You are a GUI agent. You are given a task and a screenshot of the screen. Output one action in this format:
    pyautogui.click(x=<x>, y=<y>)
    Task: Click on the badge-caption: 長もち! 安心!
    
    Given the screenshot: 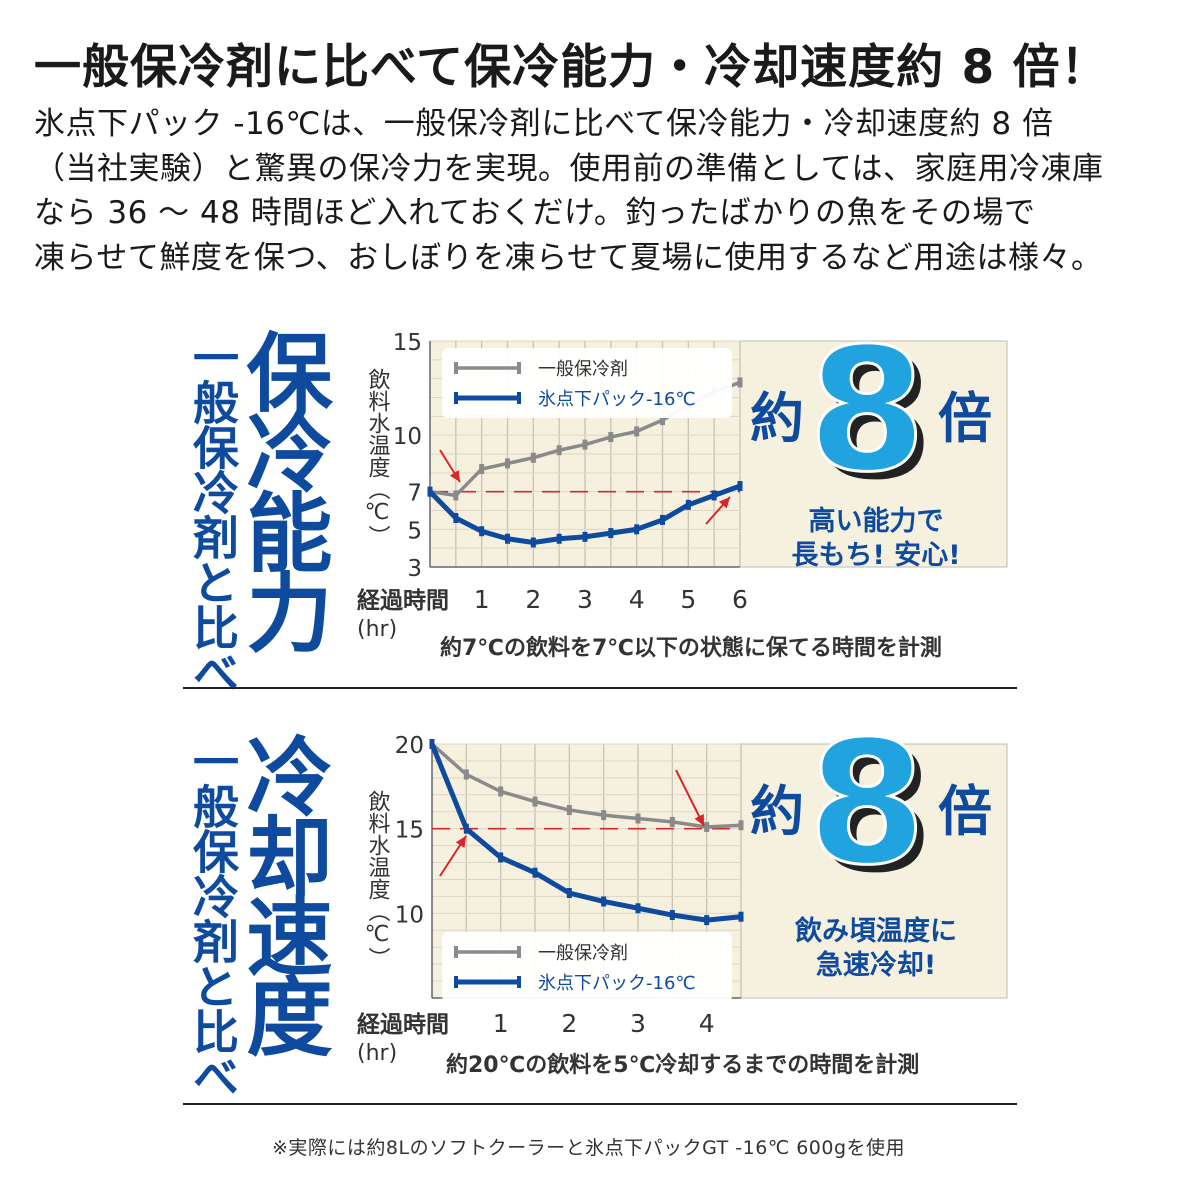 What is the action you would take?
    pyautogui.click(x=875, y=555)
    